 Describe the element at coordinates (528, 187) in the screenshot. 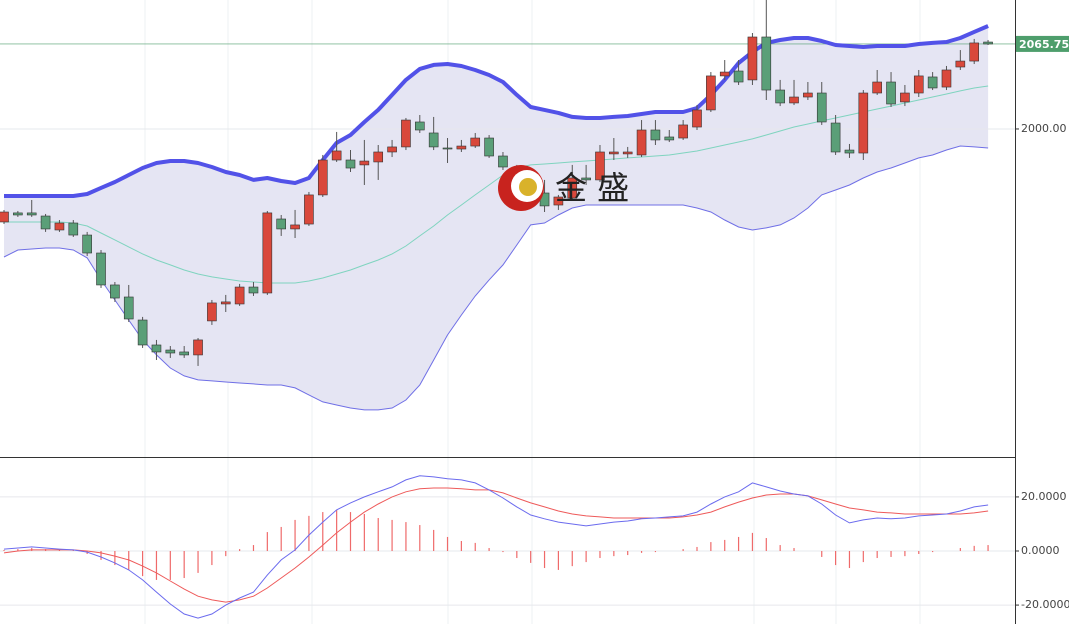

I see `logo-core` at that location.